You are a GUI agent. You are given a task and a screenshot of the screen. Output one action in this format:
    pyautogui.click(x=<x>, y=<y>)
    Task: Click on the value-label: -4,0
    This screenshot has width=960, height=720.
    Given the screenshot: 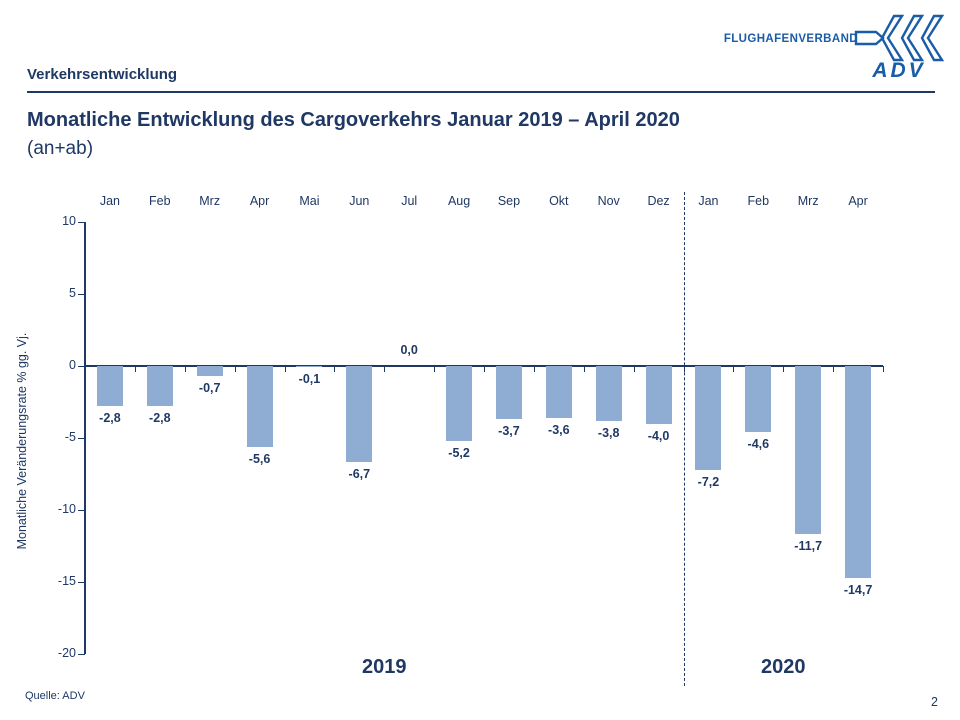 What is the action you would take?
    pyautogui.click(x=658, y=435)
    